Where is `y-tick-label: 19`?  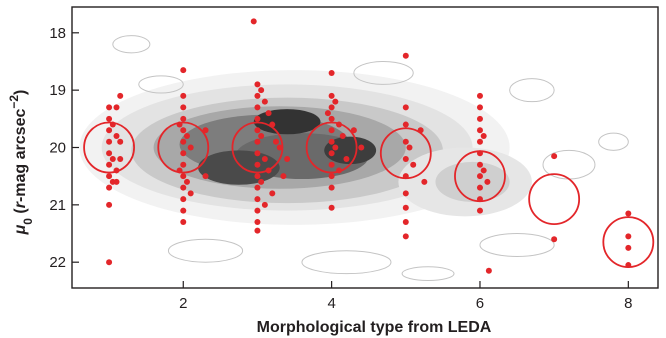 y-tick-label: 19 is located at coordinates (57, 90).